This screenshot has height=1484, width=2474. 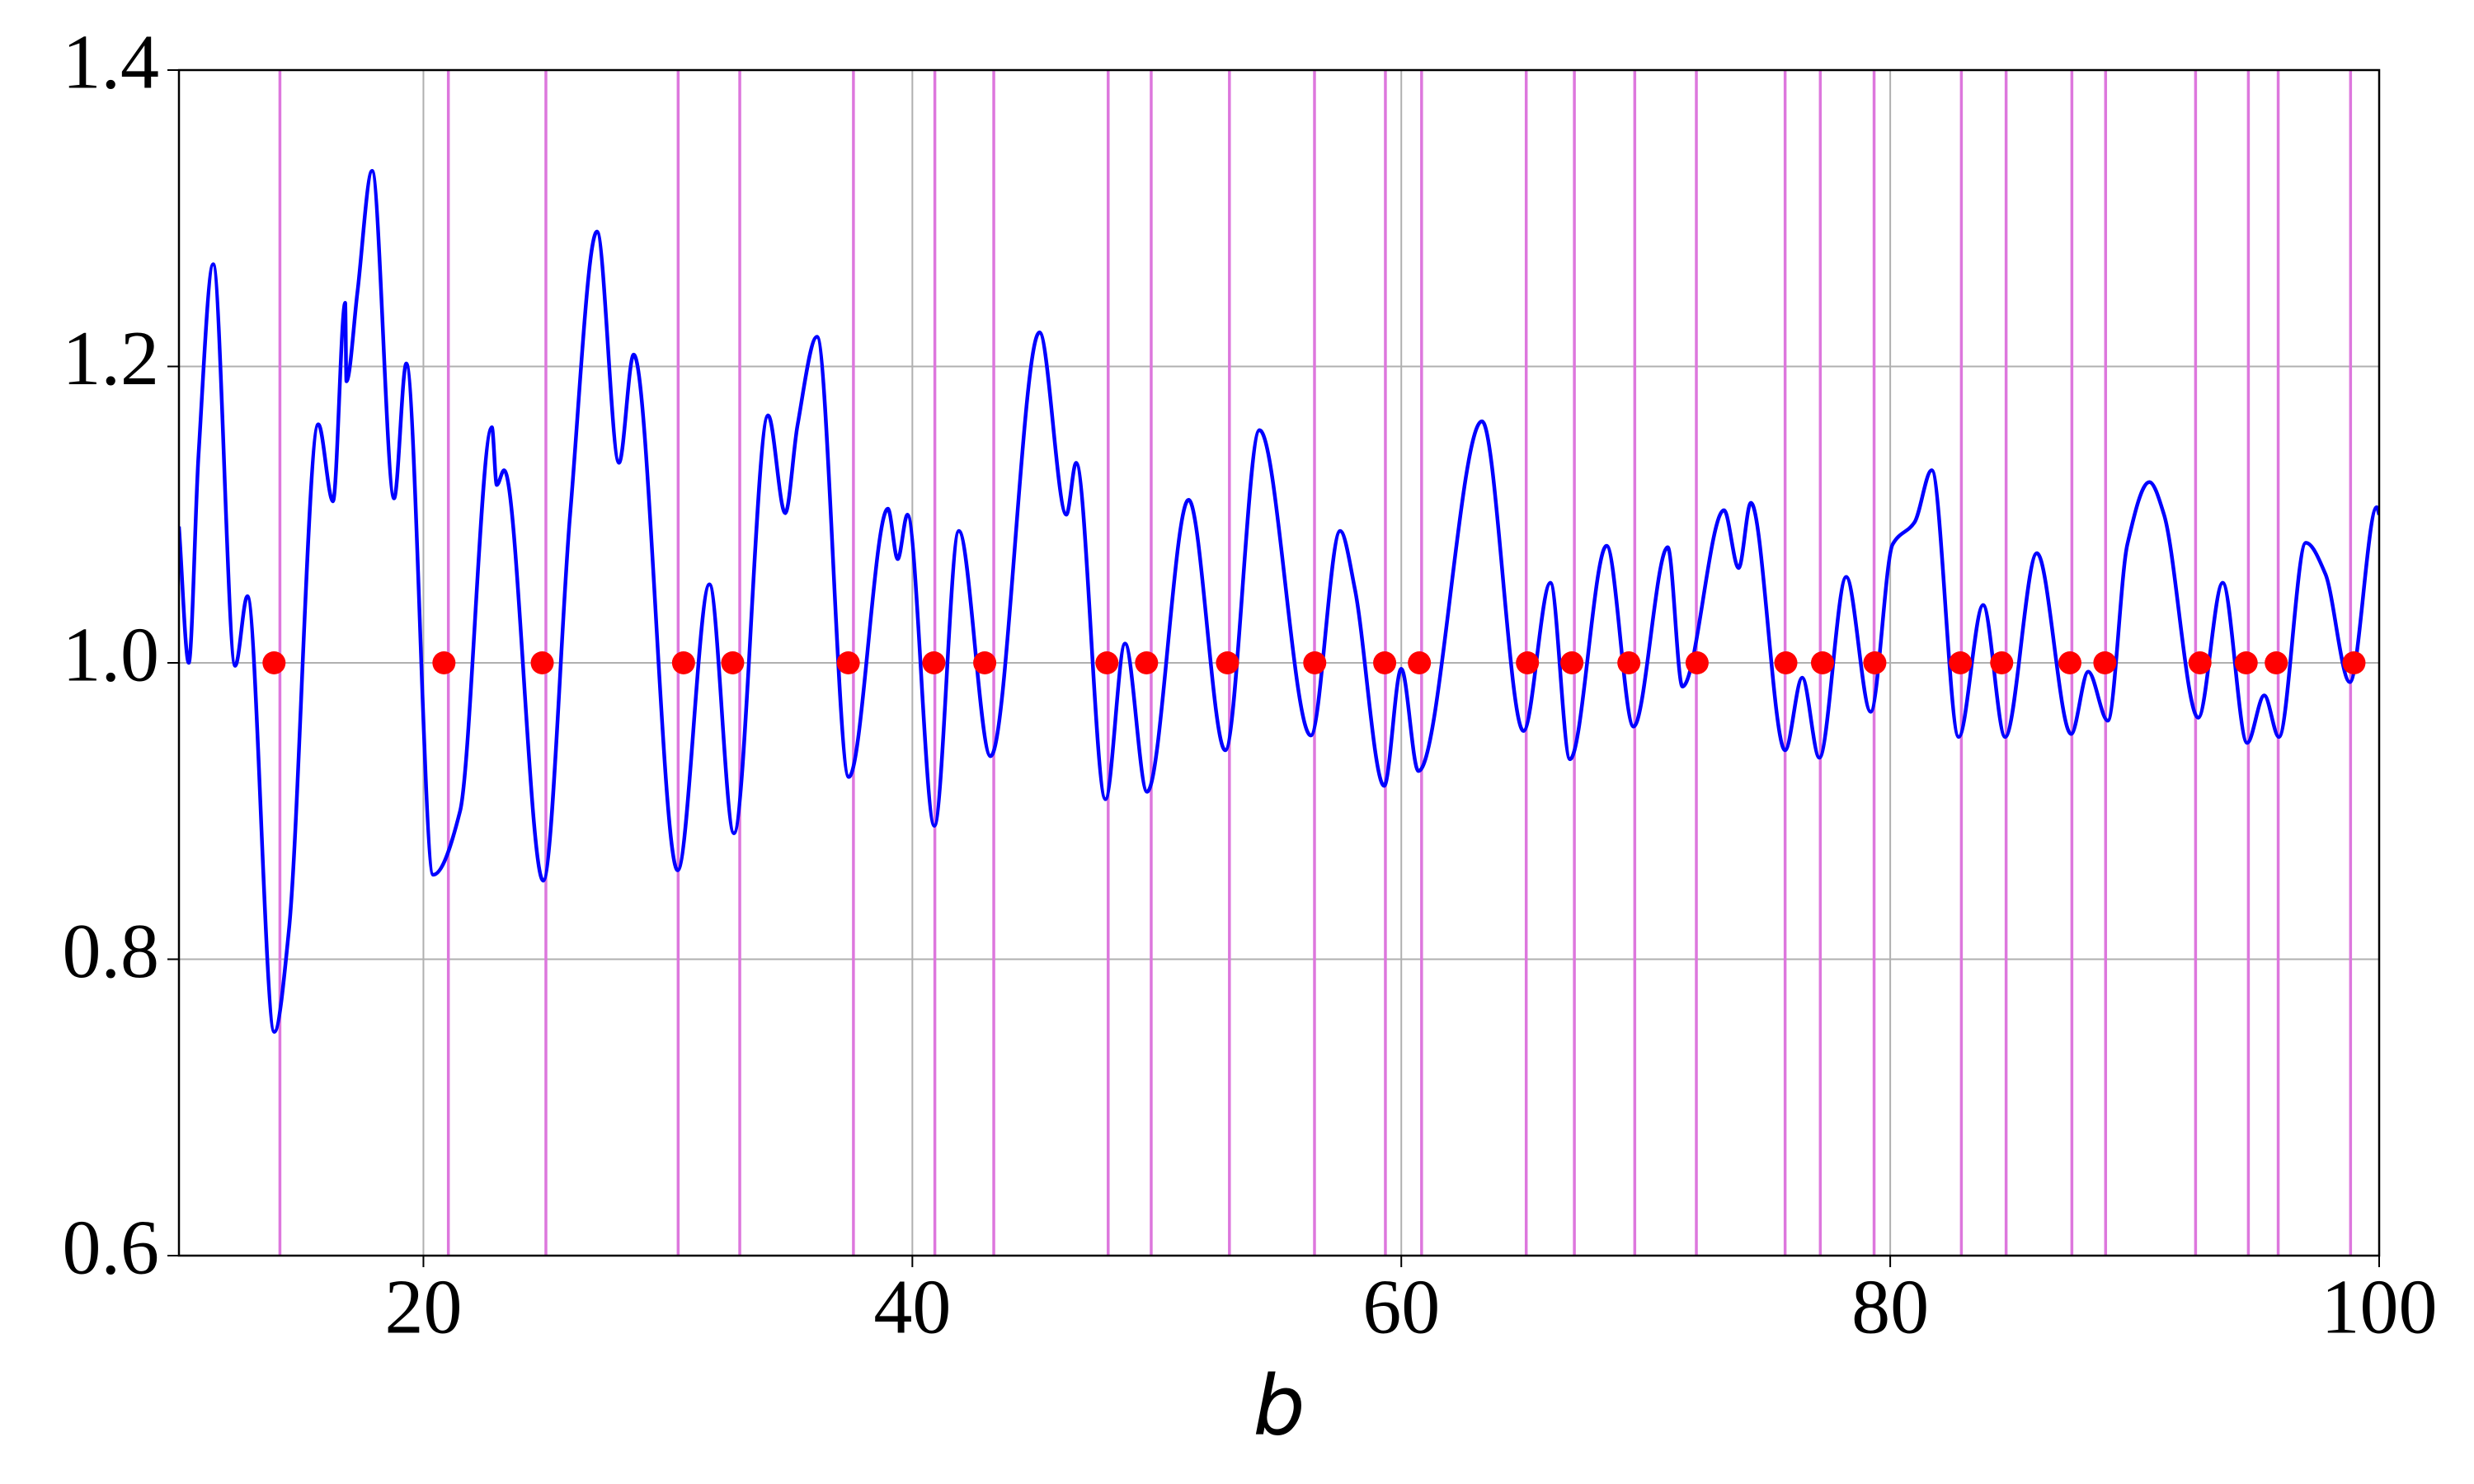 What do you see at coordinates (1890, 1307) in the screenshot?
I see `x-tick-label: 80` at bounding box center [1890, 1307].